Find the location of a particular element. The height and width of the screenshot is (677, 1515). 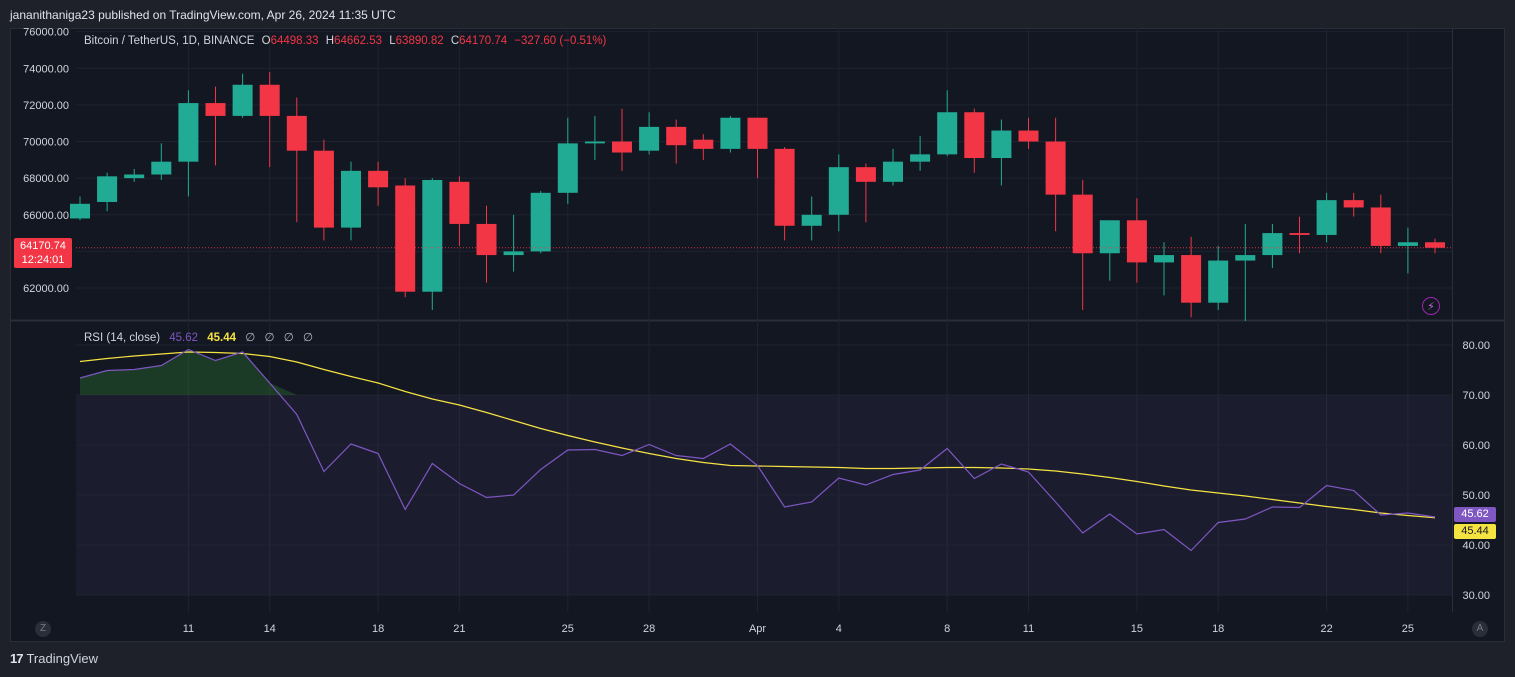

low-value: 63890.82 is located at coordinates (419, 41).